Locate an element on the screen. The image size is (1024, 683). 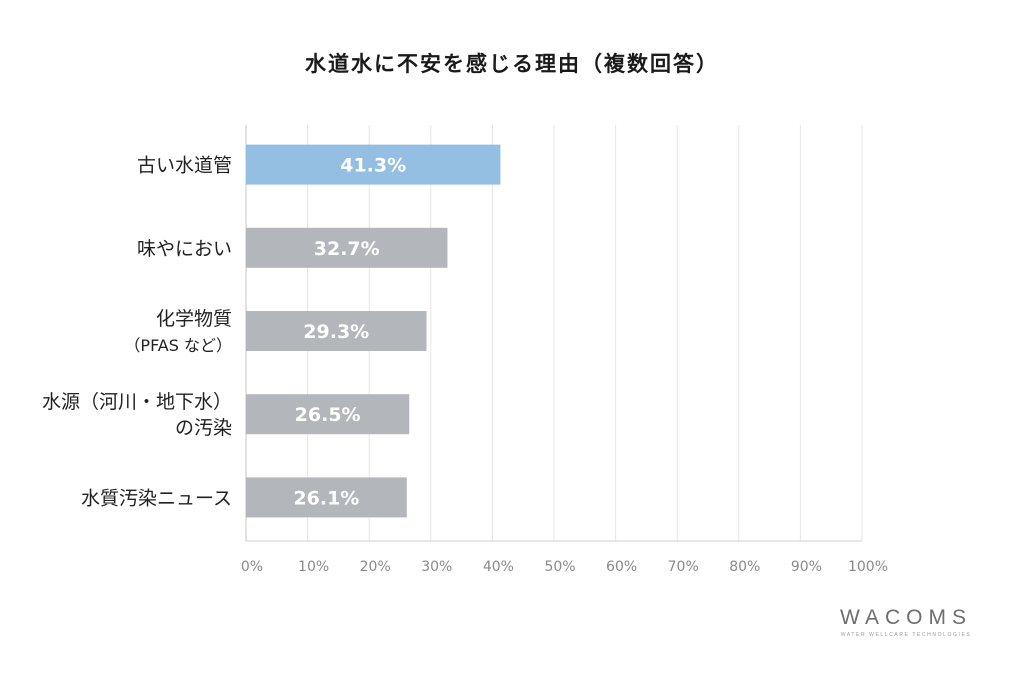
x-tick-label: 100% is located at coordinates (868, 567).